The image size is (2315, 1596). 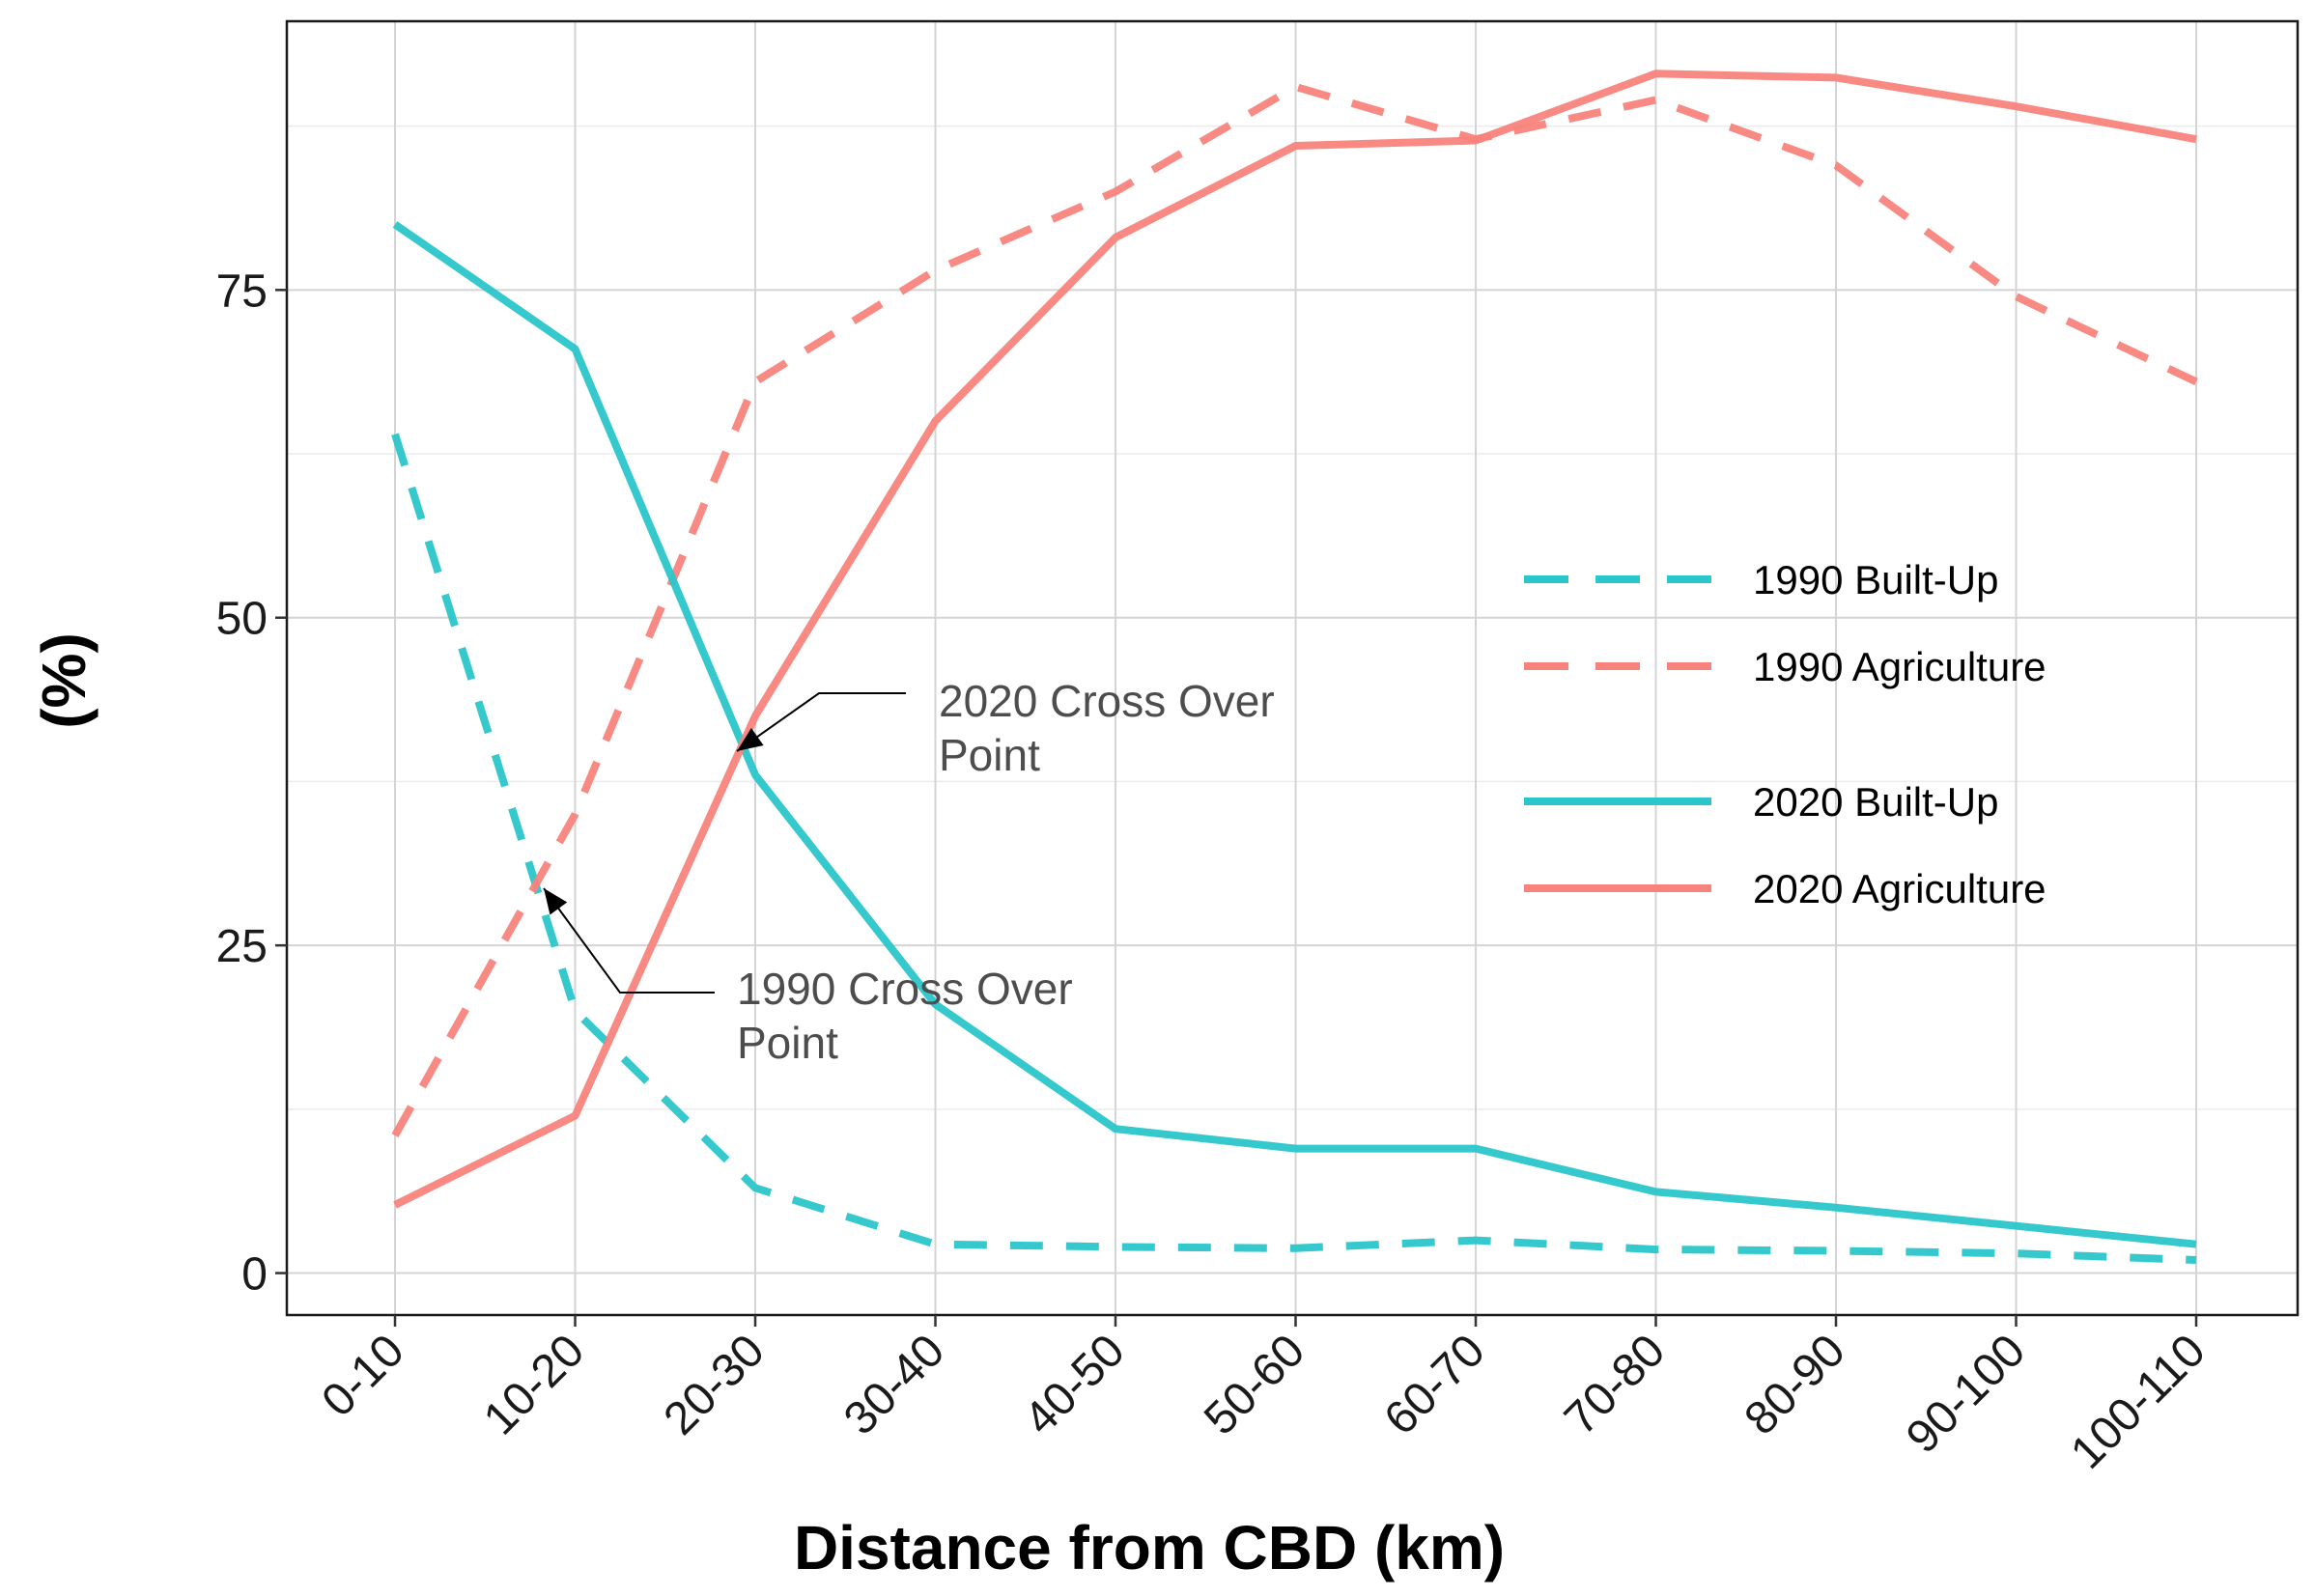 I want to click on legend-label: 1990 Agriculture, so click(x=1900, y=666).